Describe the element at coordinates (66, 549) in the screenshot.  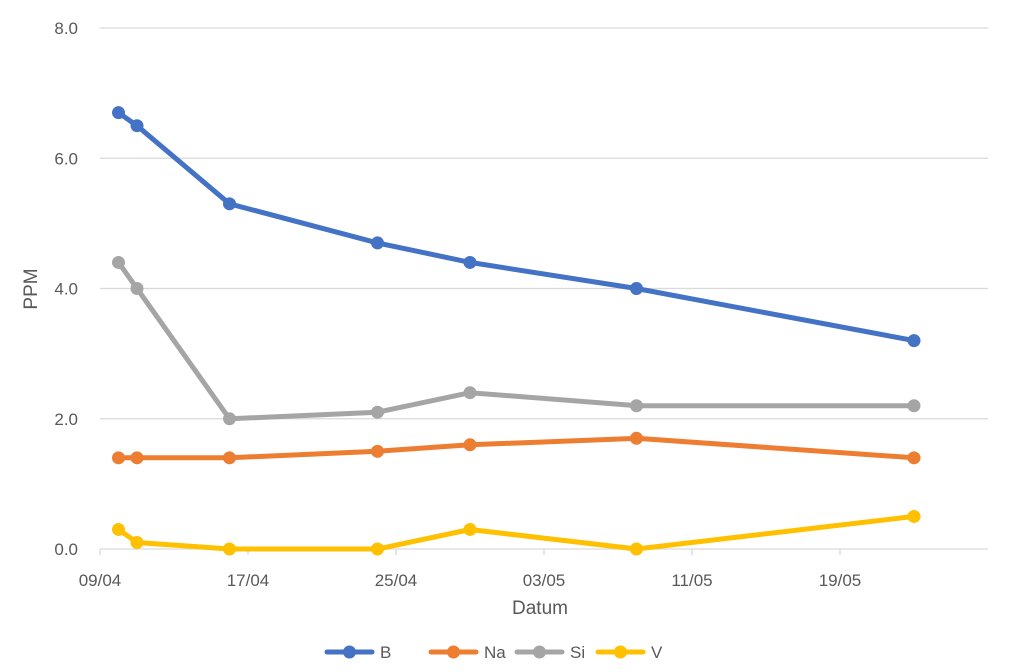
I see `y-tick-label: 0.0` at that location.